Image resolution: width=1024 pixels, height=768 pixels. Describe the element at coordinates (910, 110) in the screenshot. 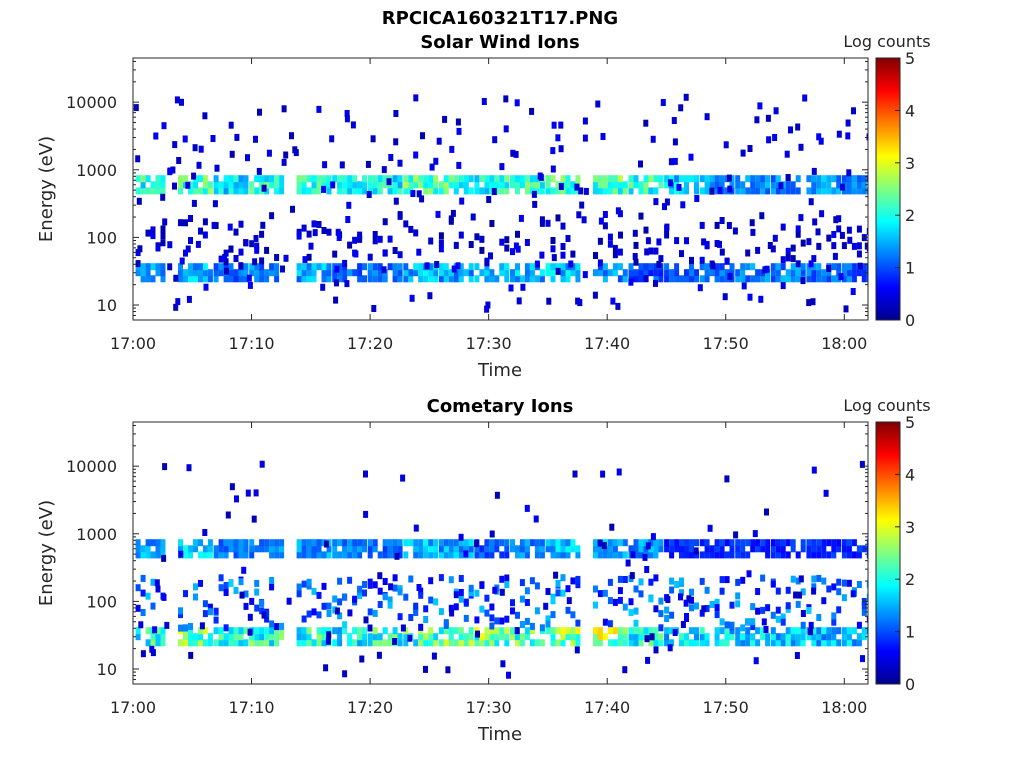

I see `colorbar-tick-label: 4` at that location.